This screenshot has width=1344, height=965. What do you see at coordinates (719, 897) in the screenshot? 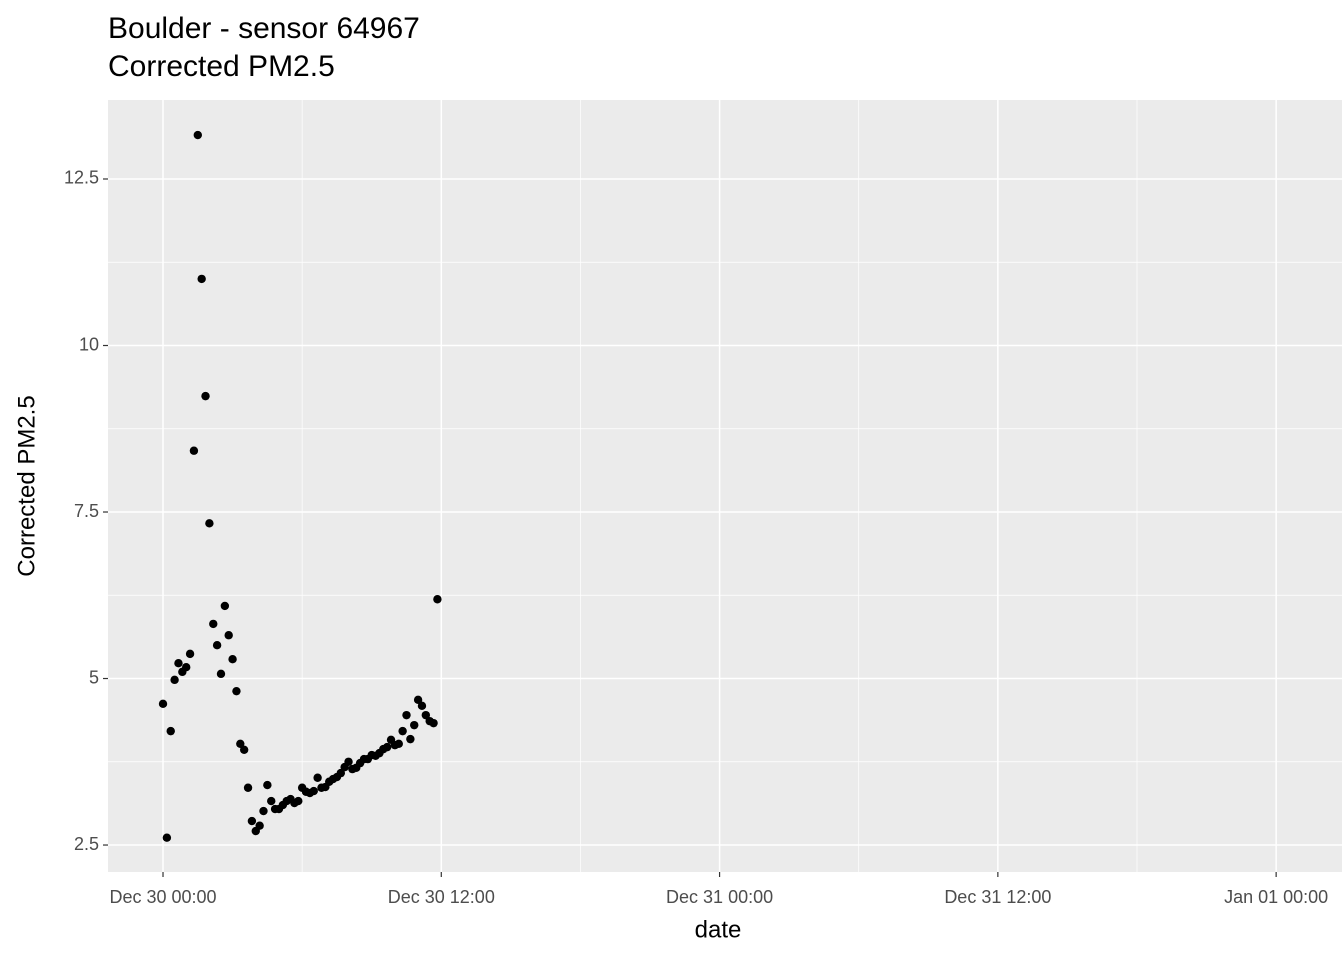
I see `x-tick-label: Dec 31 00:00` at bounding box center [719, 897].